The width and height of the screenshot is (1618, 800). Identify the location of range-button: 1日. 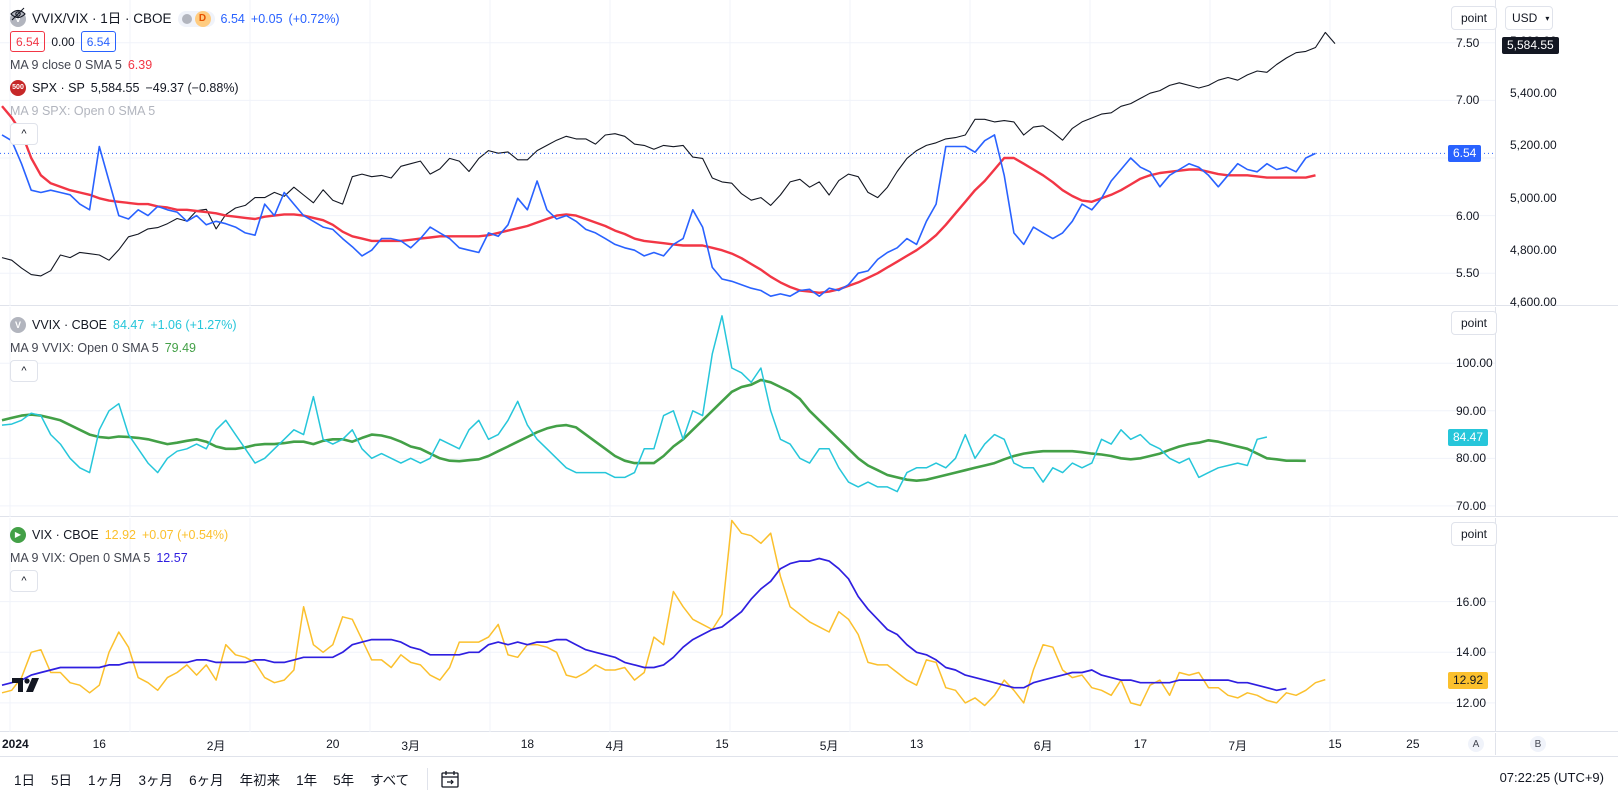
(25, 780).